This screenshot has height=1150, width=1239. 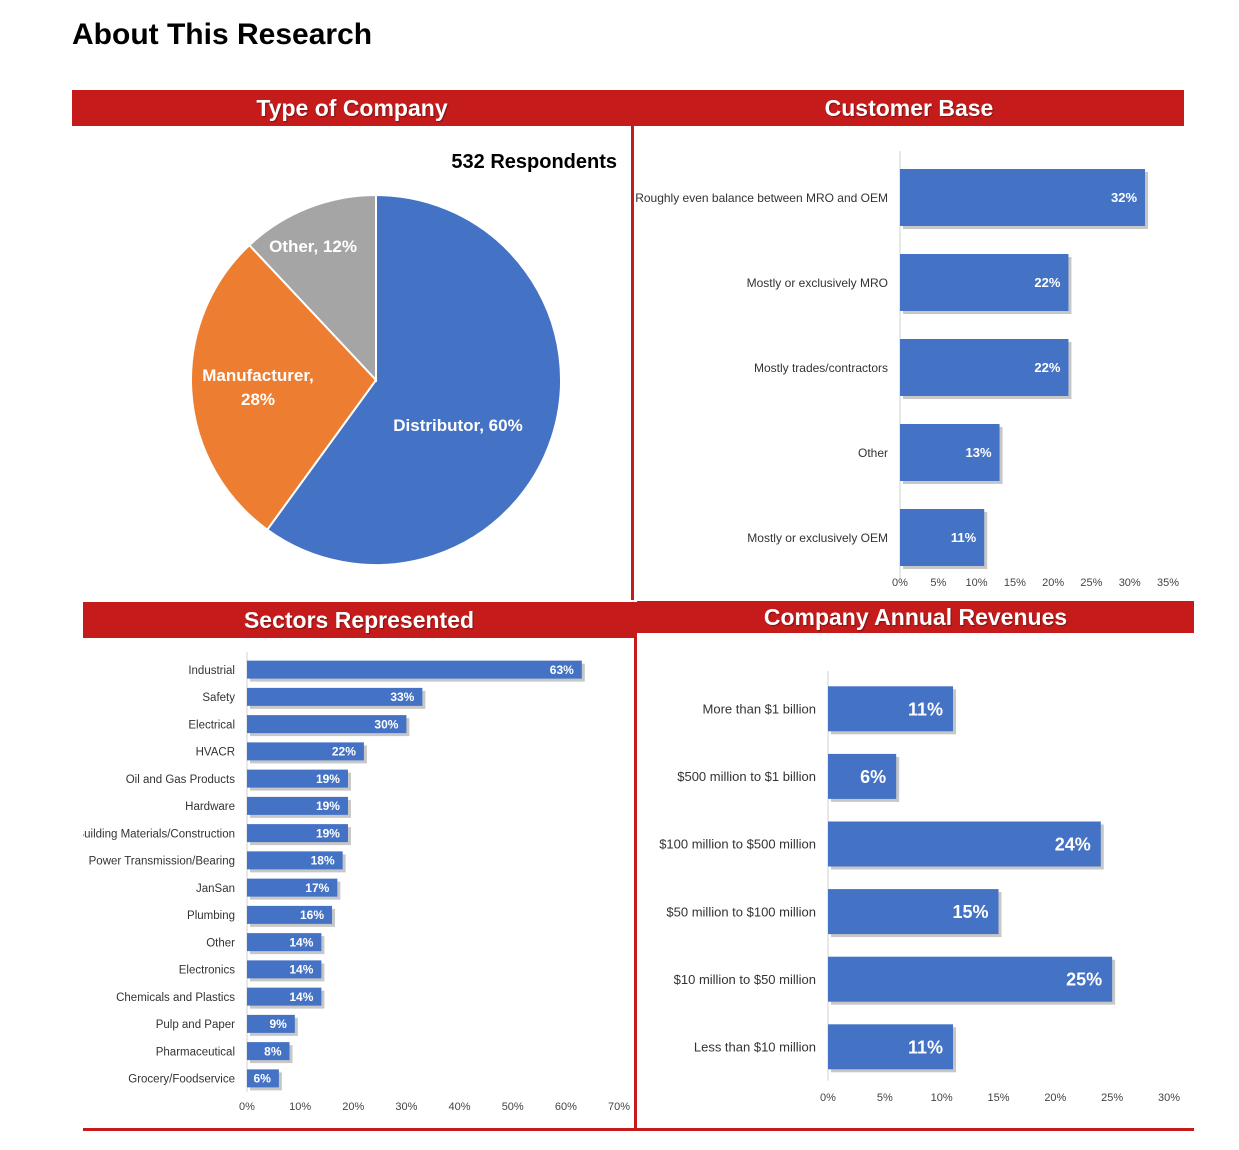 What do you see at coordinates (891, 1047) in the screenshot?
I see `company-annual-revenues-bar-less-than-10-million` at bounding box center [891, 1047].